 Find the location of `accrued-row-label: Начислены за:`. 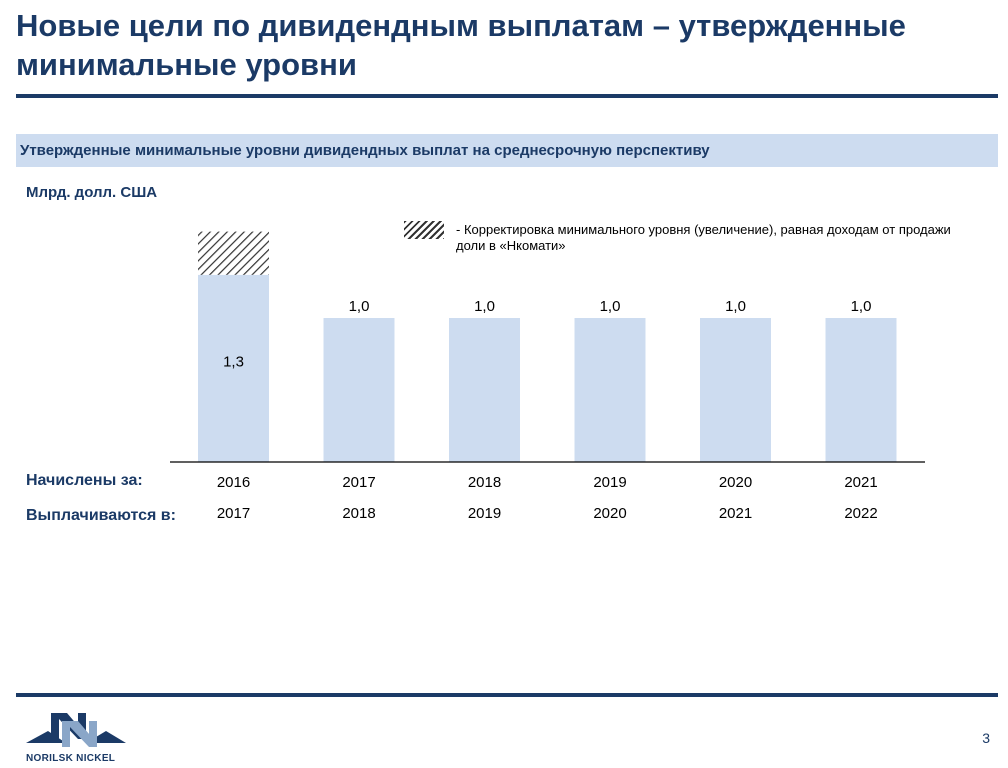

accrued-row-label: Начислены за: is located at coordinates (84, 480).